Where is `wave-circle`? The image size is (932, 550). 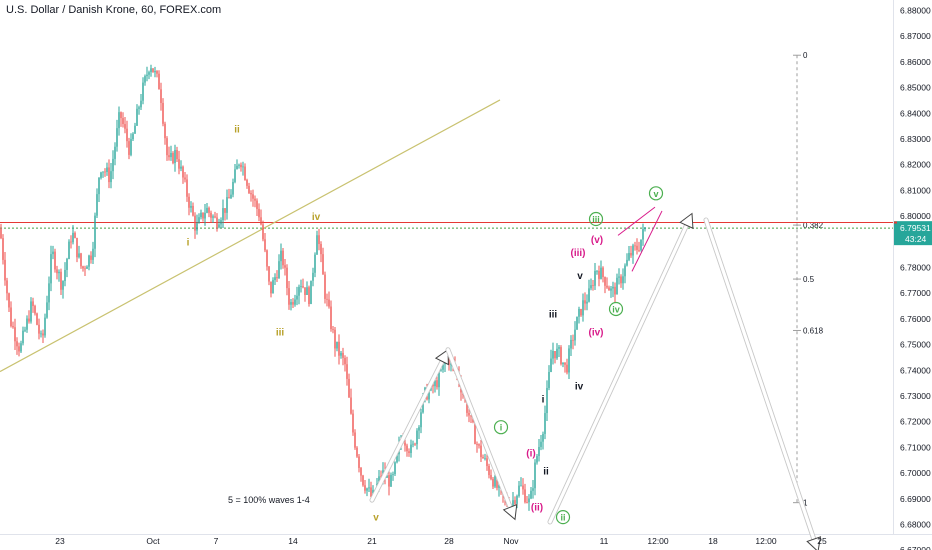
wave-circle is located at coordinates (596, 219).